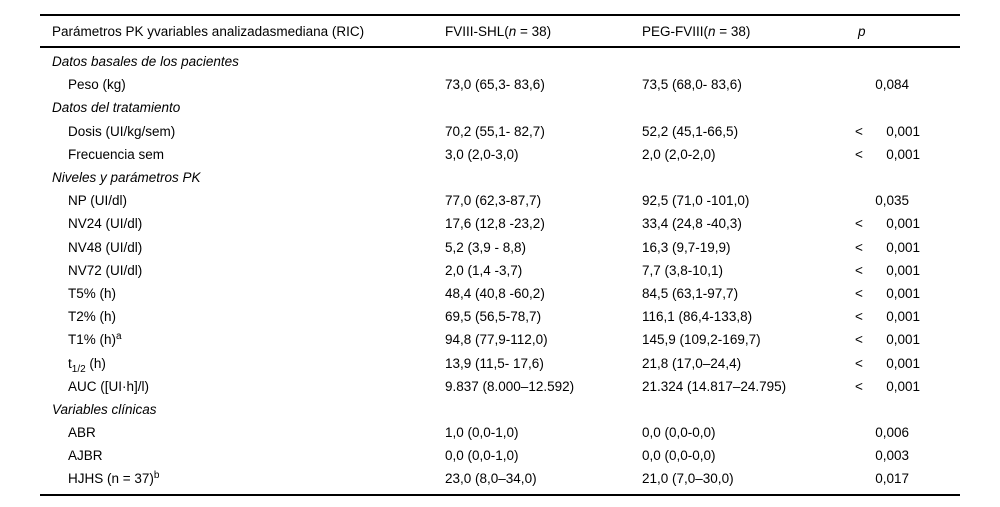 The width and height of the screenshot is (1000, 507). I want to click on parameter-label: NV72 (UI/dl), so click(105, 270).